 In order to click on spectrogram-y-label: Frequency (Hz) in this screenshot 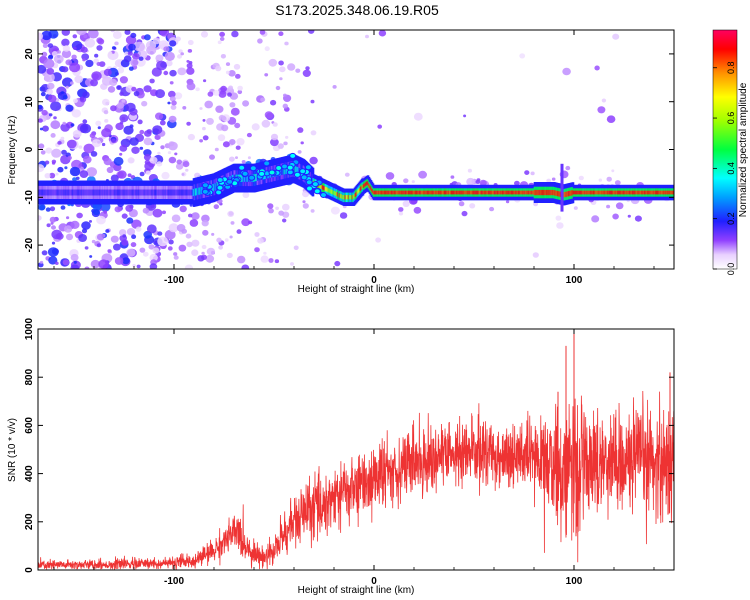, I will do `click(12, 150)`.